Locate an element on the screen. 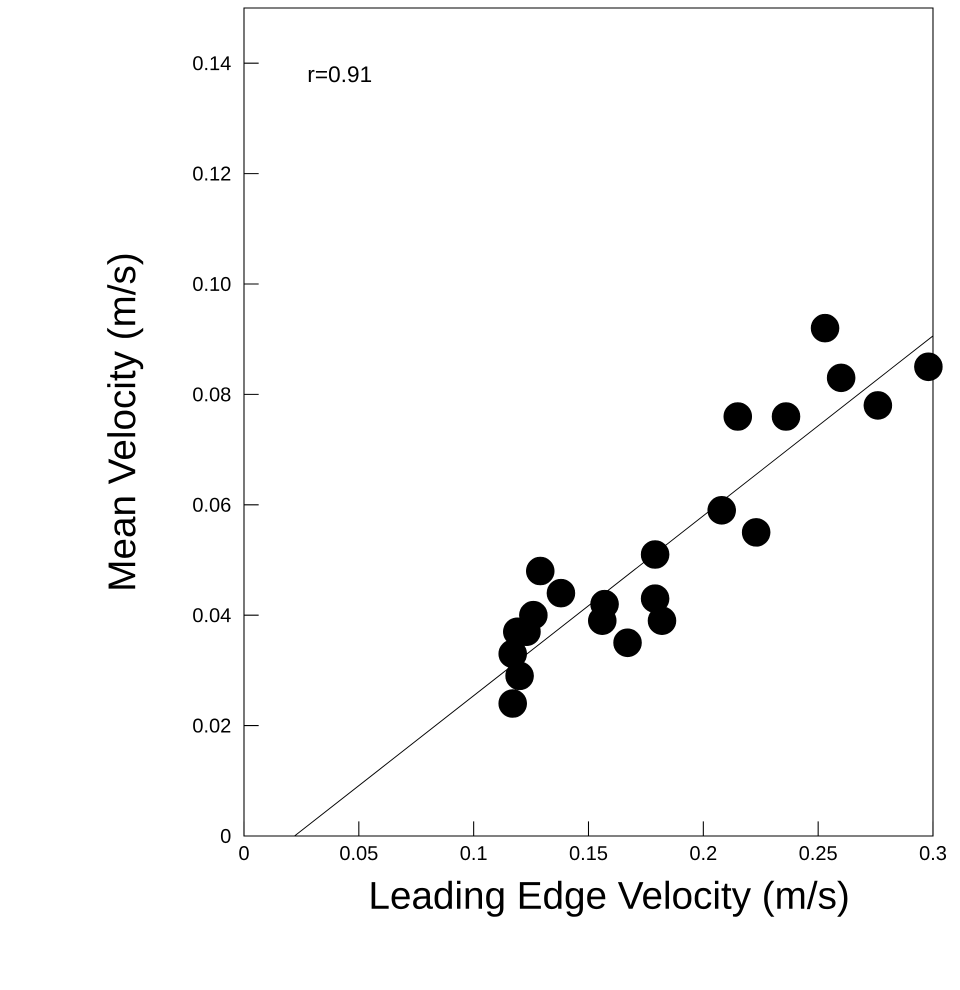  y-tick-label: 0.08 is located at coordinates (211, 394).